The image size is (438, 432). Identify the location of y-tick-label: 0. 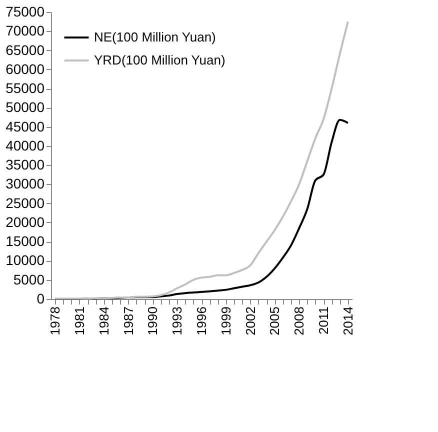
(40, 298).